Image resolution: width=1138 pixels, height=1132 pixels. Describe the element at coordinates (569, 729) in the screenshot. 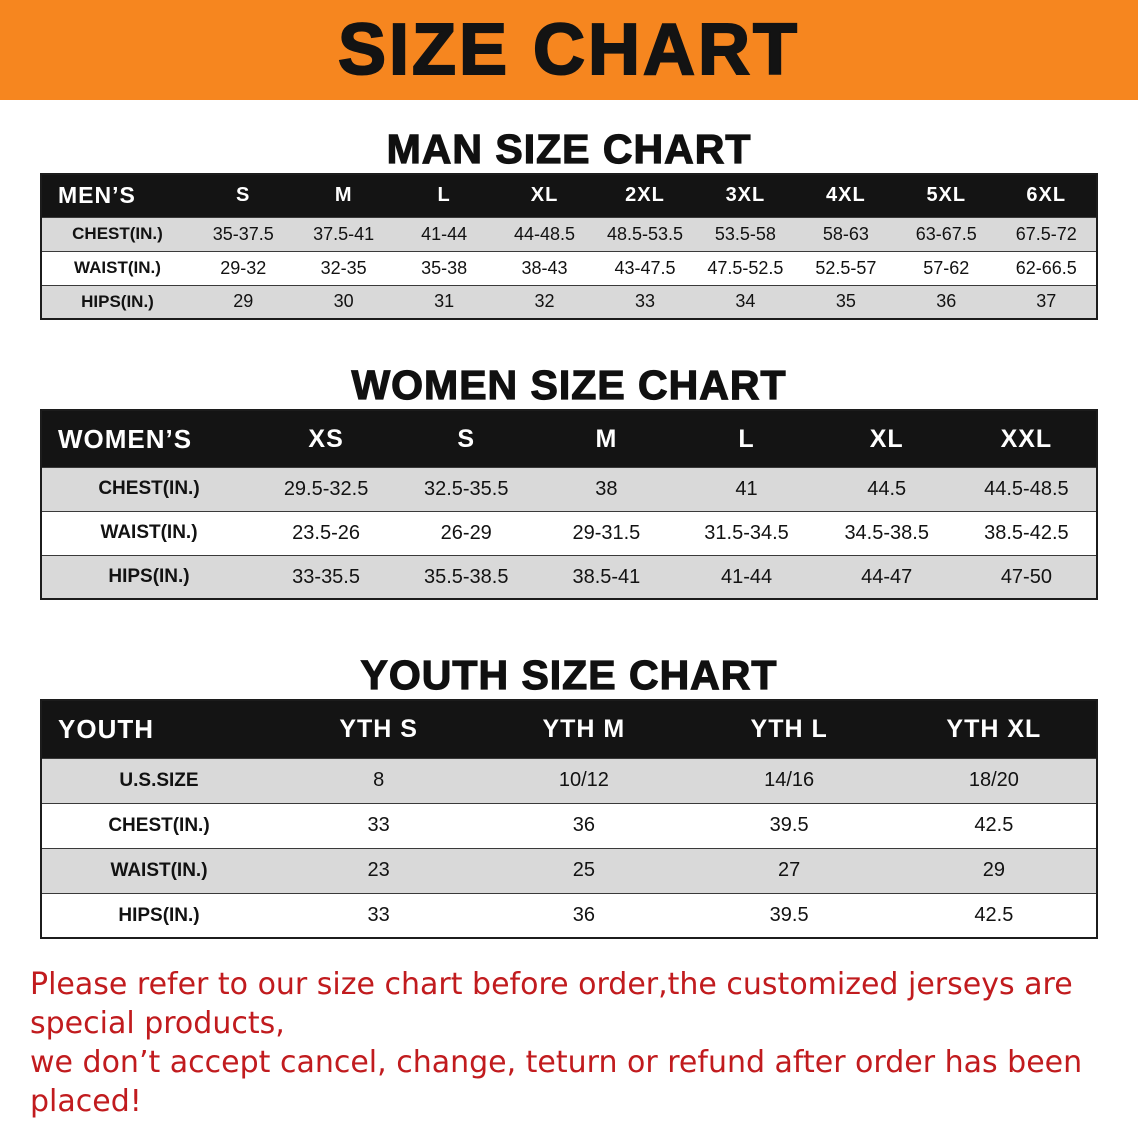

I see `size-table-header-row: YOUTH YTH S YTH M YTH L YTH XL` at that location.